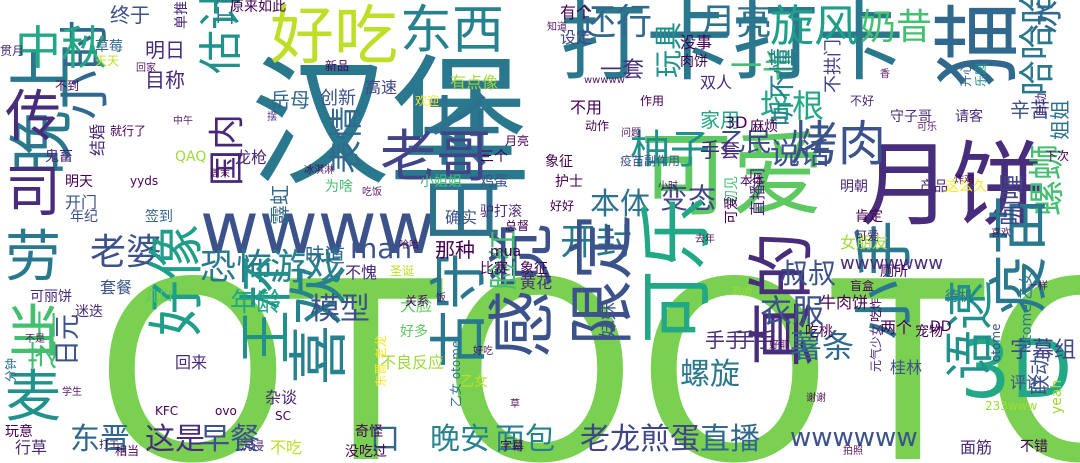  What do you see at coordinates (586, 107) in the screenshot?
I see `cloud-word: 不用` at bounding box center [586, 107].